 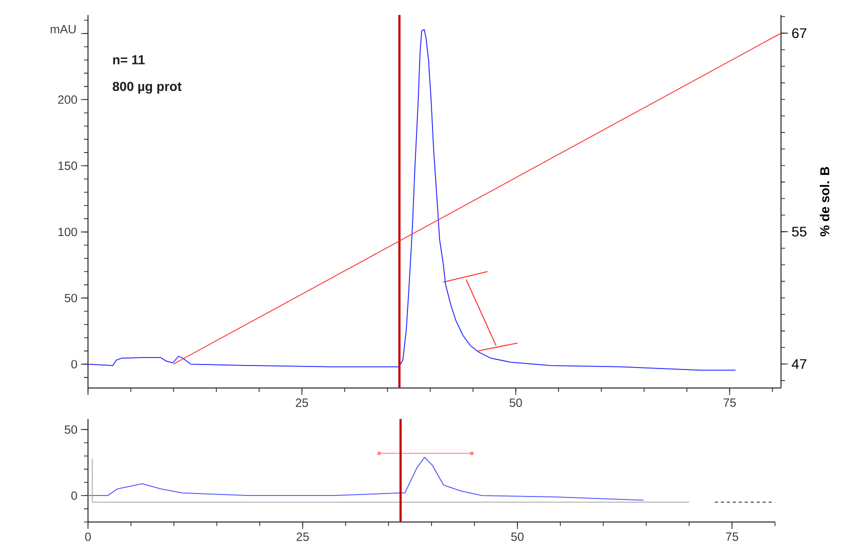 I want to click on y-tick-label: 200, so click(x=68, y=99).